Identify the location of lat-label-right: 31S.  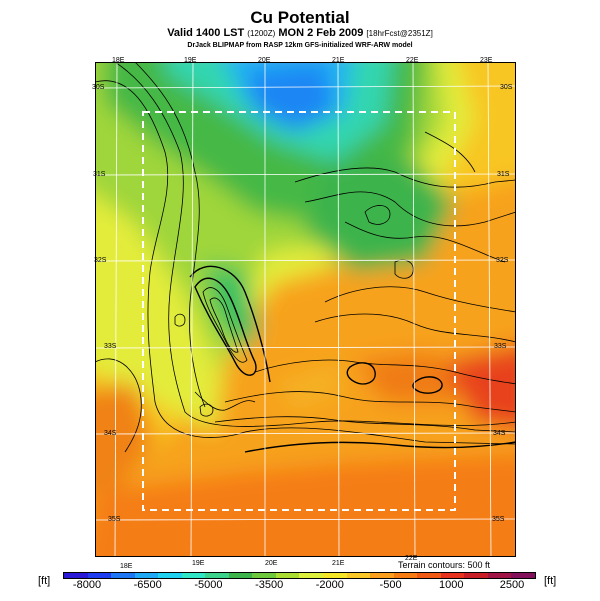
(503, 174).